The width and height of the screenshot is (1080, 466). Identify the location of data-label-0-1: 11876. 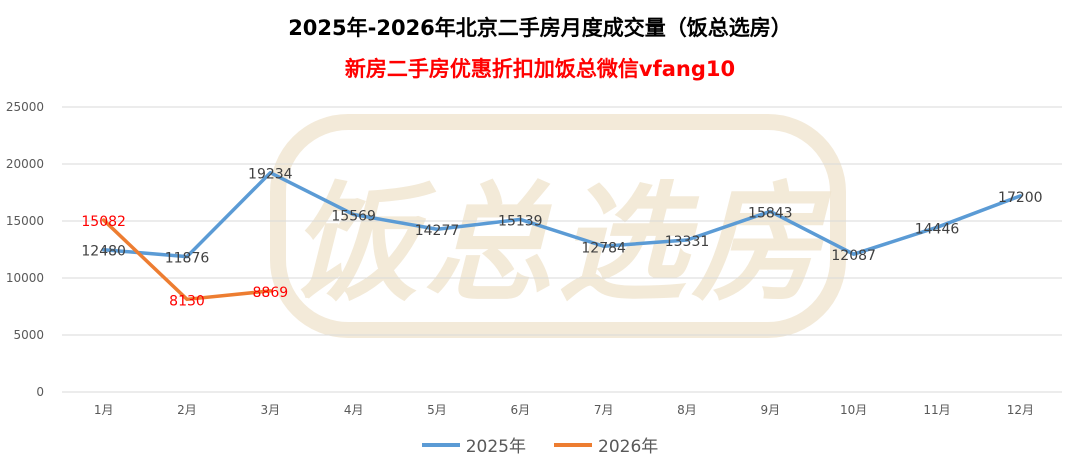
(187, 259).